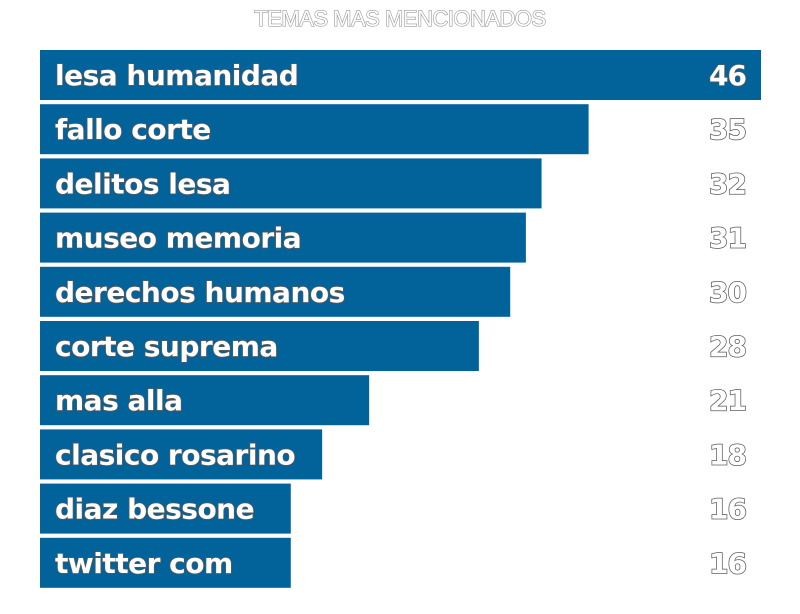 This screenshot has width=800, height=614. I want to click on bar-group: museo memoria 31, so click(394, 237).